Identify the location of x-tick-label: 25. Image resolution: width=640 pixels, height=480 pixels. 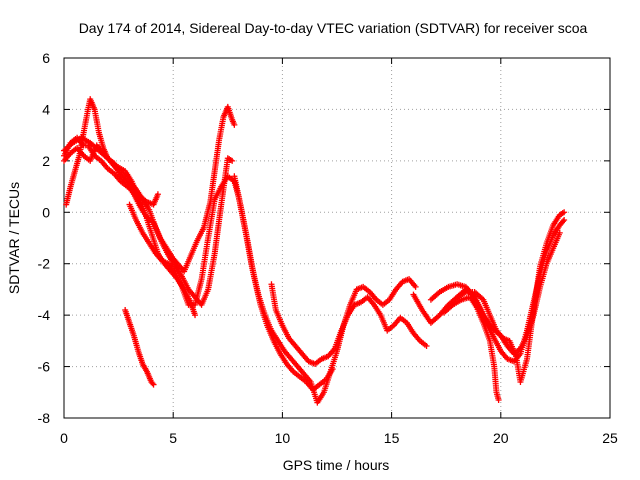
(610, 438).